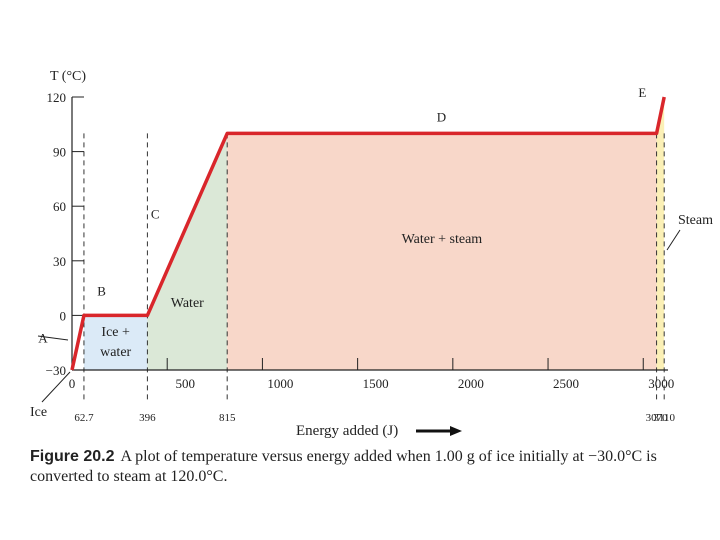 This screenshot has width=720, height=540. Describe the element at coordinates (115, 332) in the screenshot. I see `region-label: Ice +` at that location.